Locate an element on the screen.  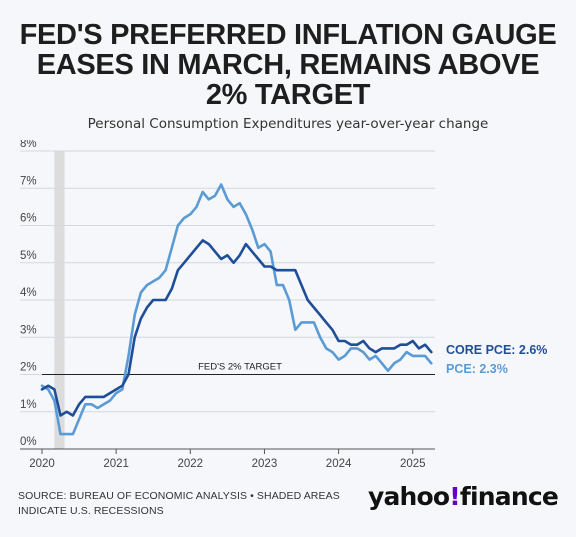
y-tick-label: 7% is located at coordinates (28, 181).